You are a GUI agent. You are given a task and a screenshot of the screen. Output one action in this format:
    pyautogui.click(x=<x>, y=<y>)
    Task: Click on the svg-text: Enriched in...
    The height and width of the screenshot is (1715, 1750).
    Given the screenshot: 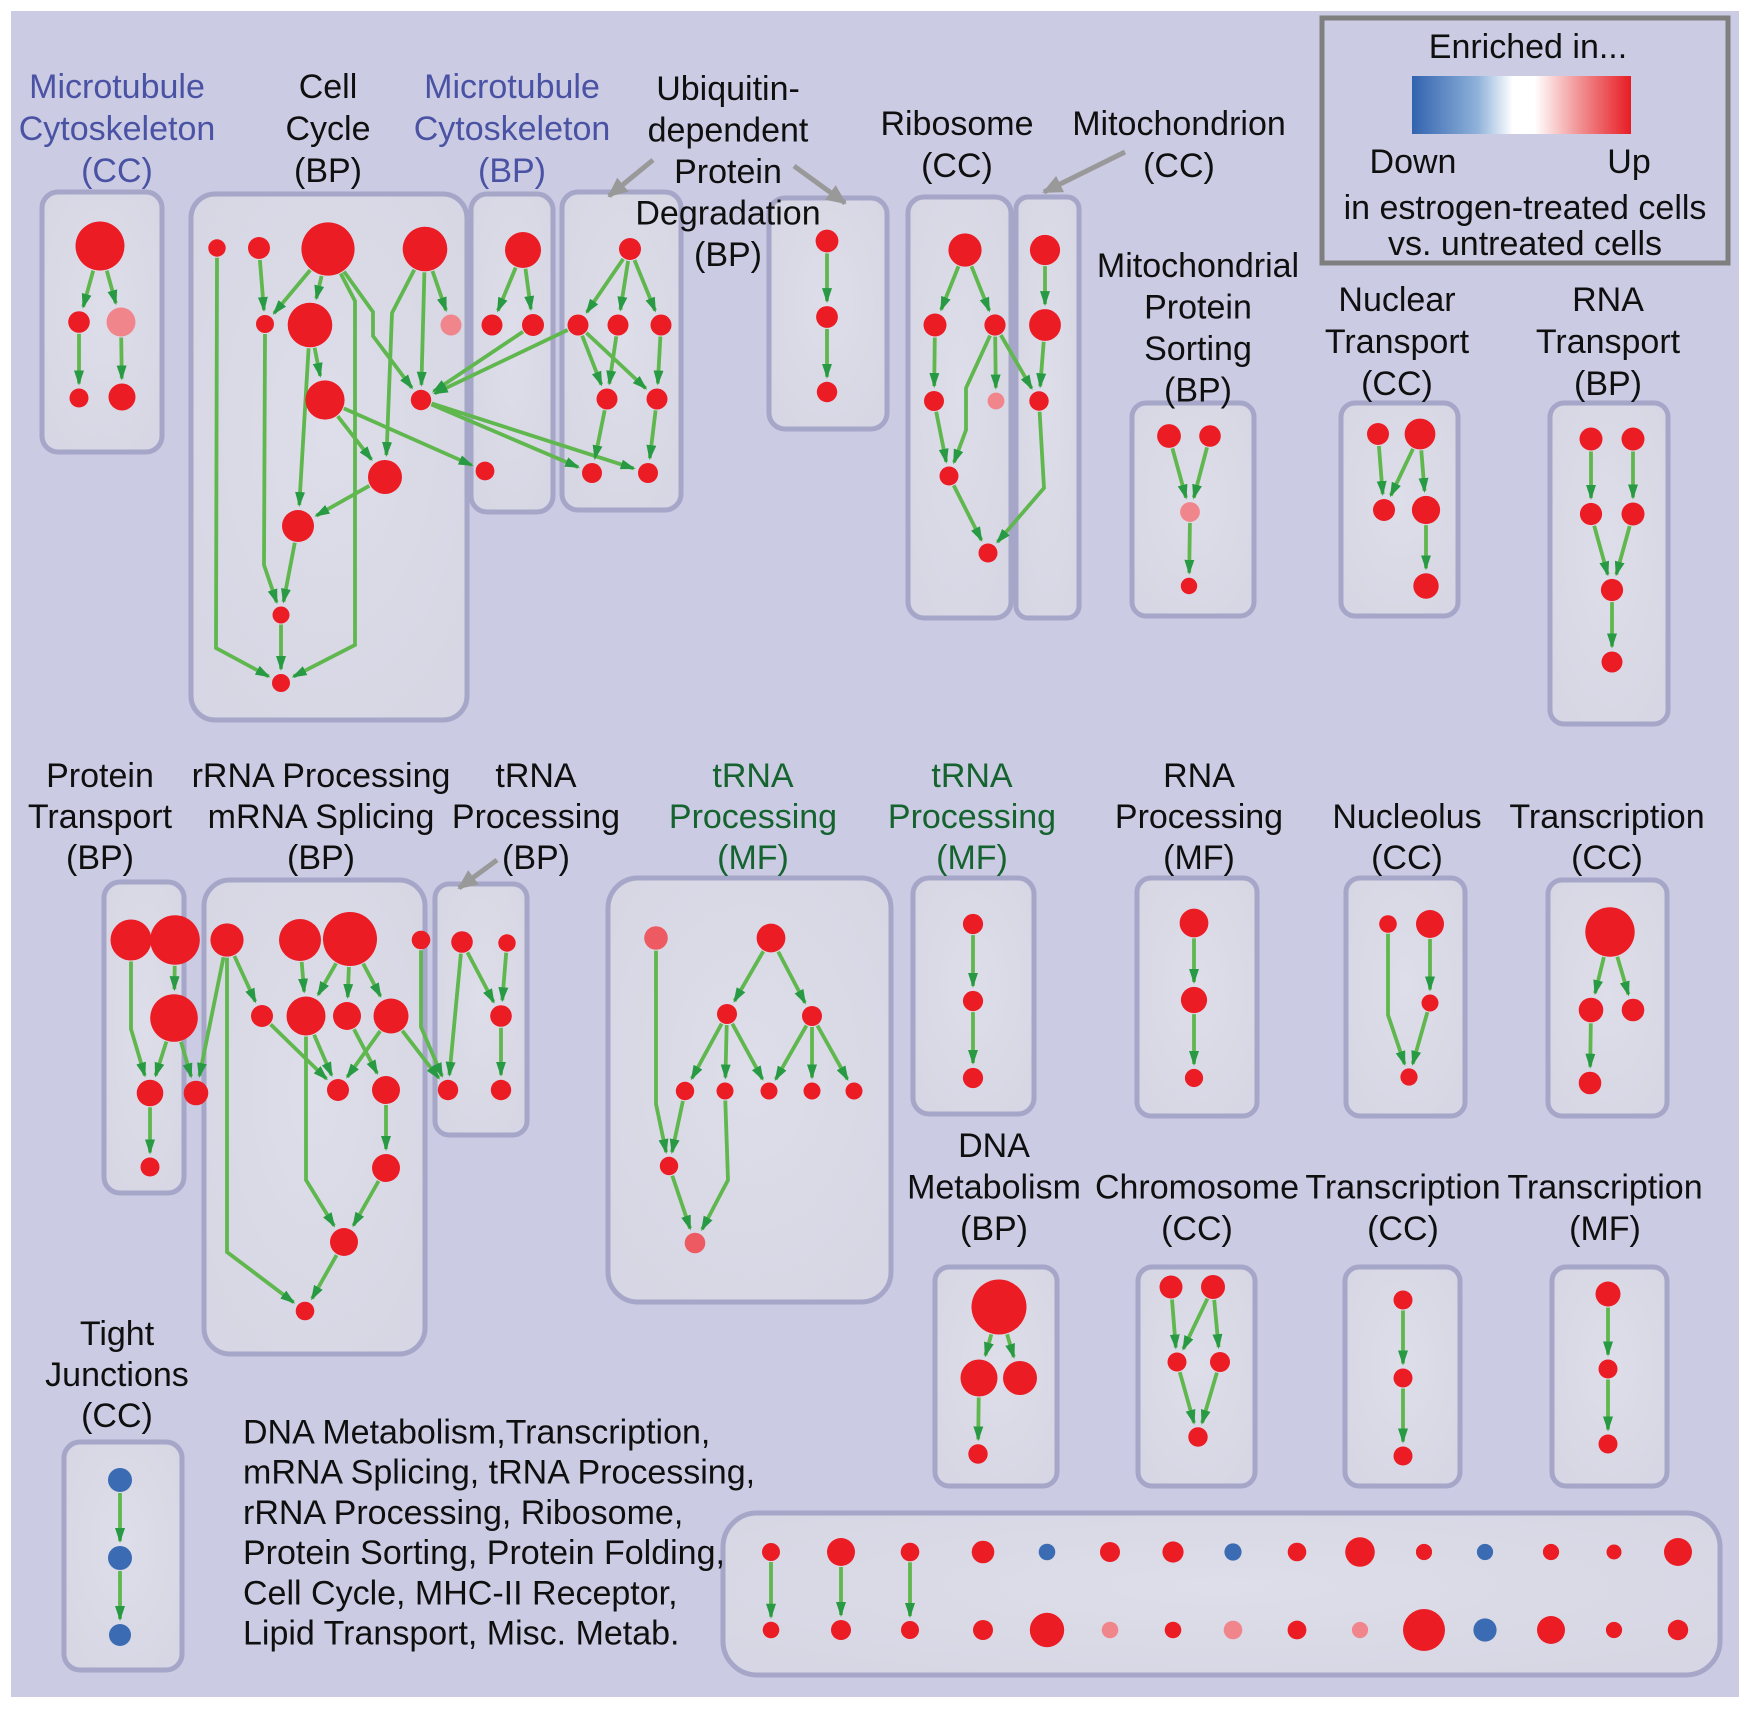 What is the action you would take?
    pyautogui.click(x=1528, y=47)
    